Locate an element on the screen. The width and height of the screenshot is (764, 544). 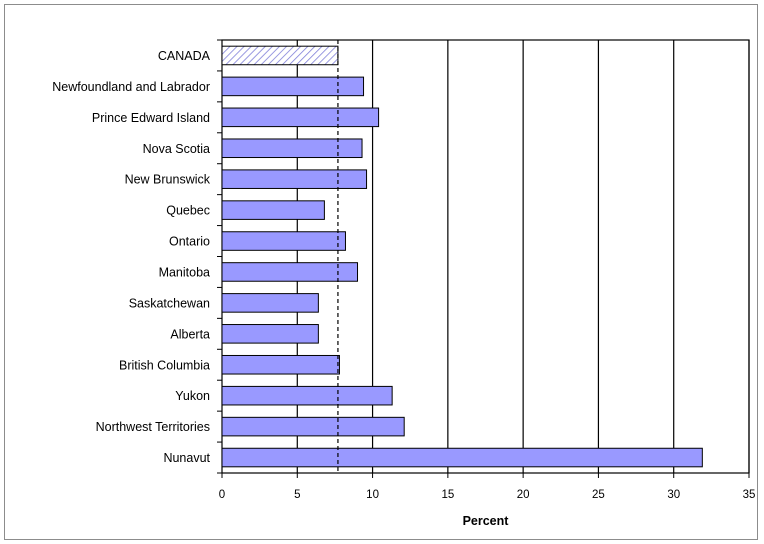
category-label: Newfoundland and Labrador is located at coordinates (131, 87).